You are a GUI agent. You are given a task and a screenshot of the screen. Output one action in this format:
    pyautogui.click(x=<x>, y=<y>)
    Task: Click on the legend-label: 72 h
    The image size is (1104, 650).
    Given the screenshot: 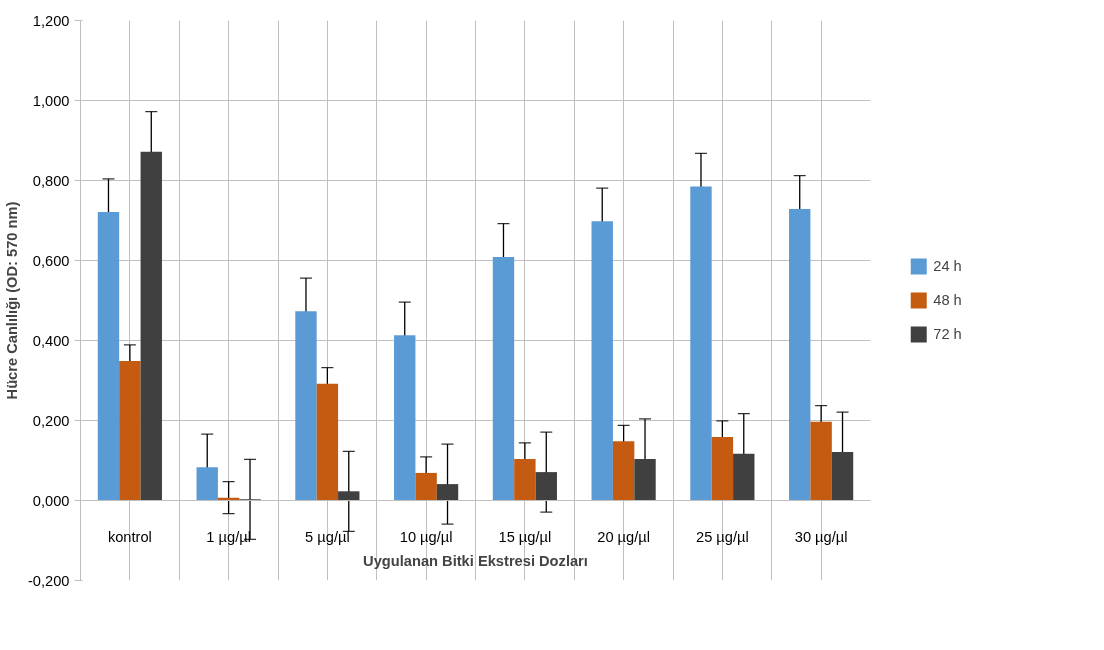 What is the action you would take?
    pyautogui.click(x=947, y=334)
    